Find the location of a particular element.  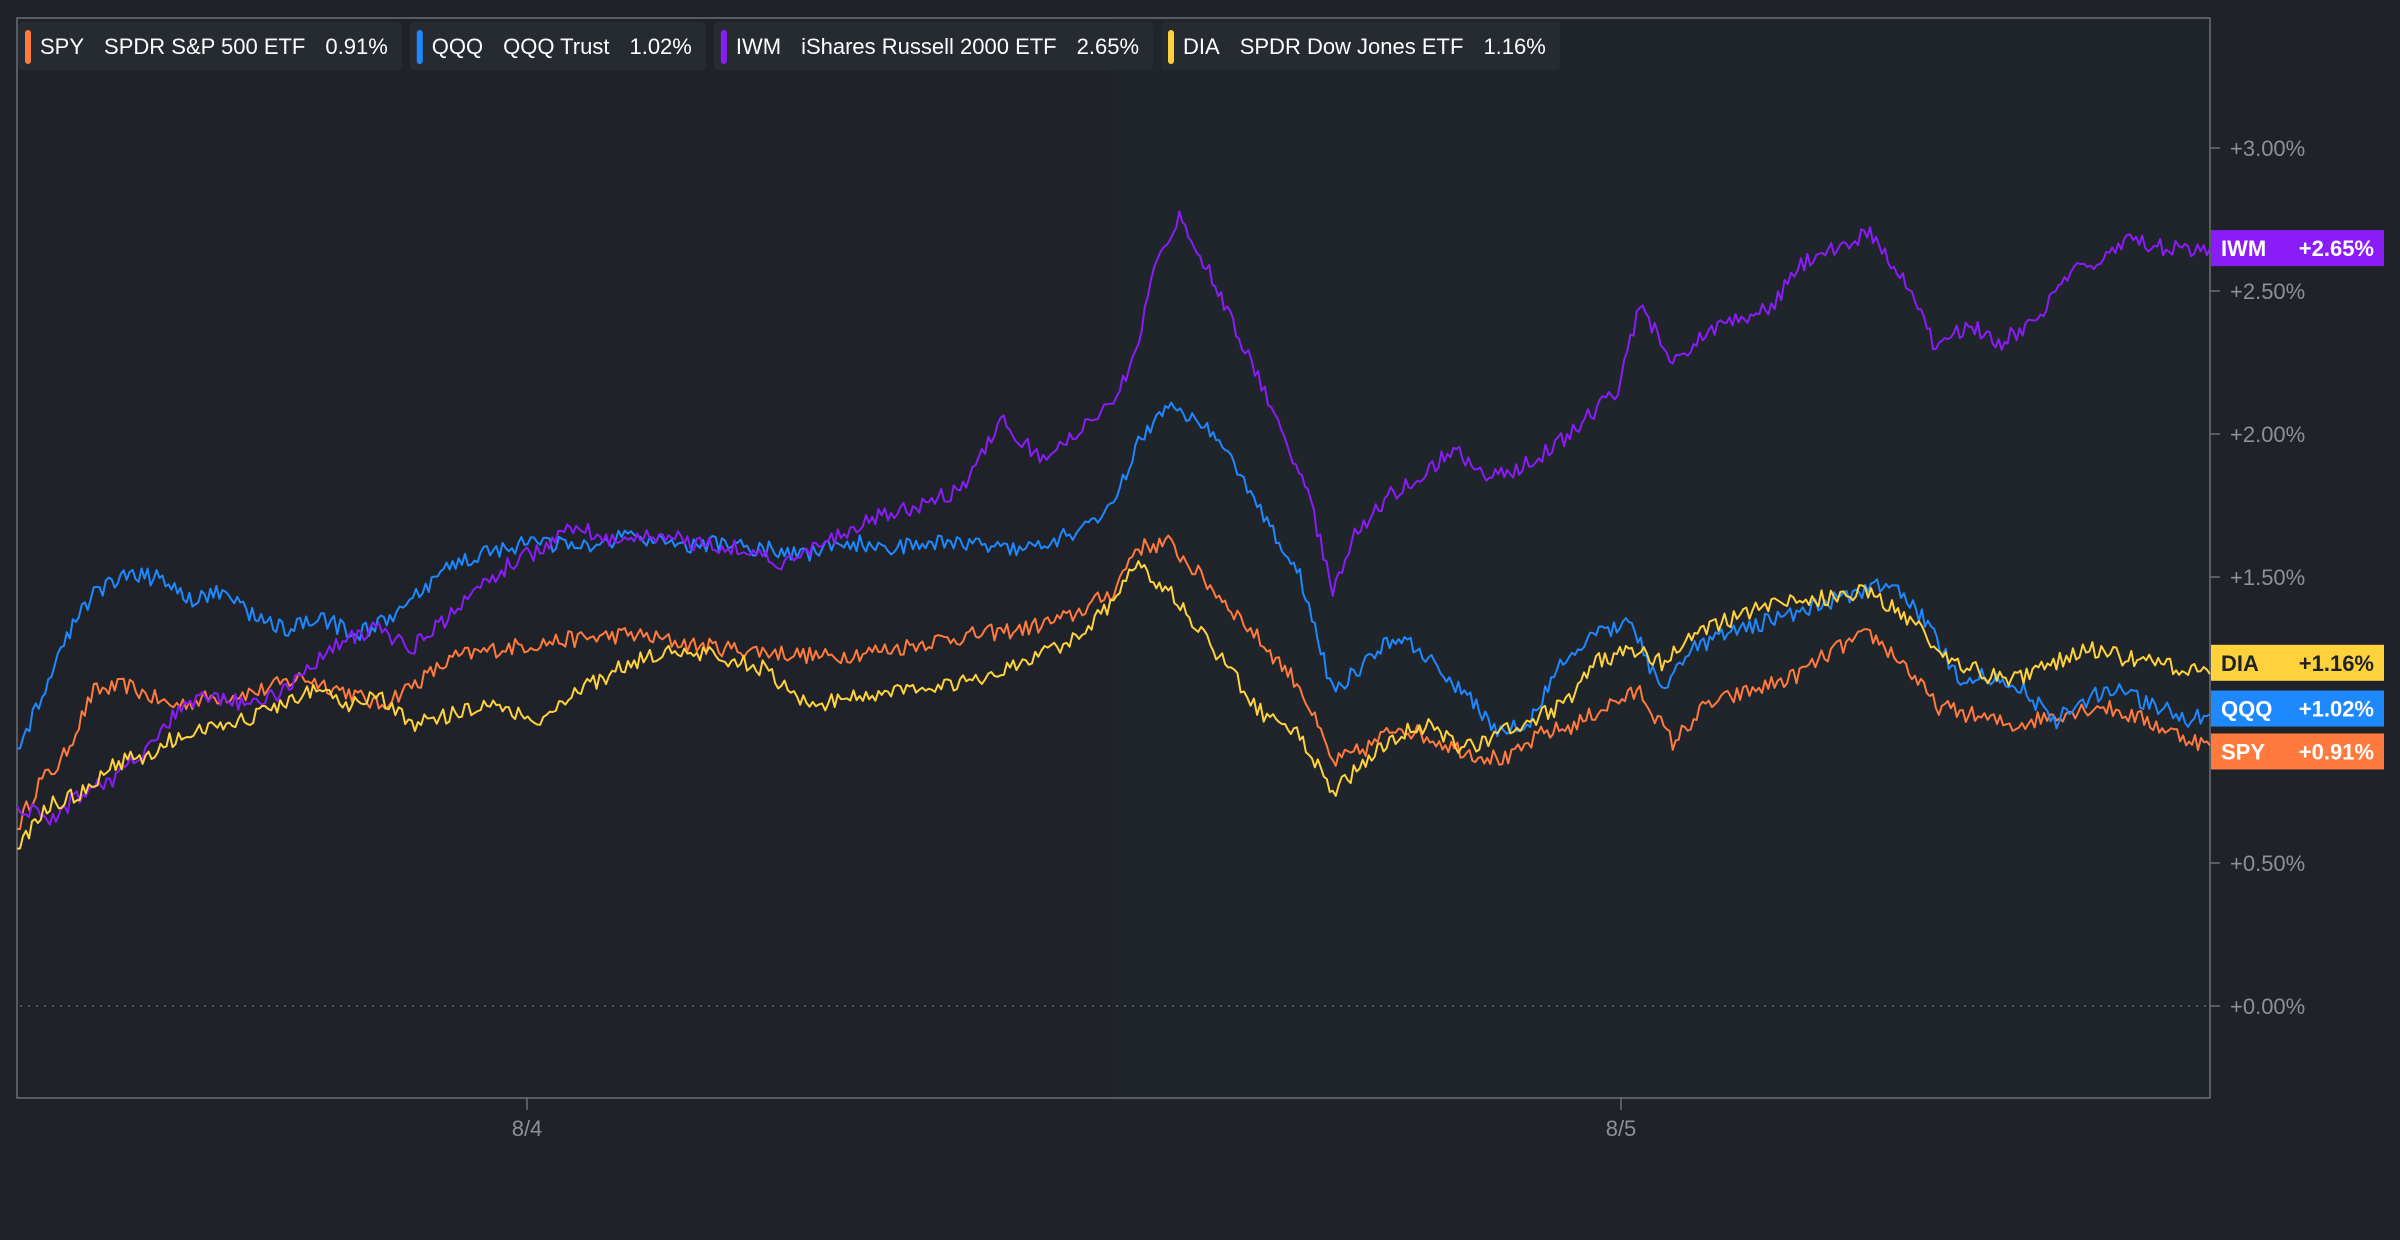

legend-value: 1.16% is located at coordinates (1514, 46).